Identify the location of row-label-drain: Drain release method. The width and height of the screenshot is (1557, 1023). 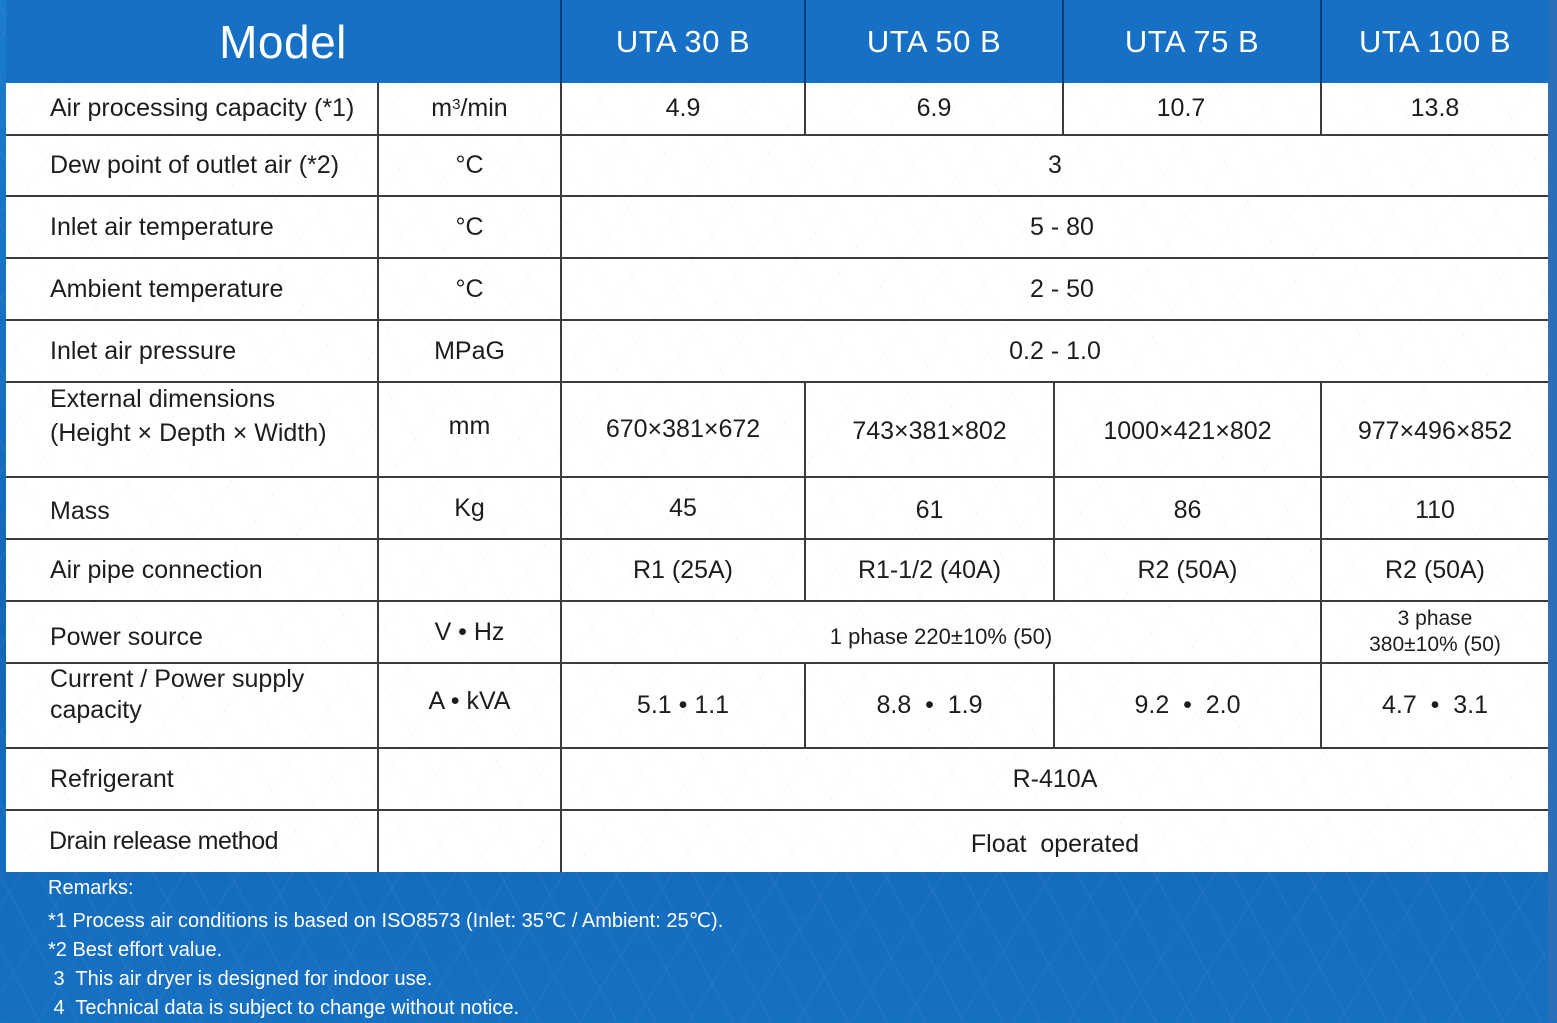
(164, 841).